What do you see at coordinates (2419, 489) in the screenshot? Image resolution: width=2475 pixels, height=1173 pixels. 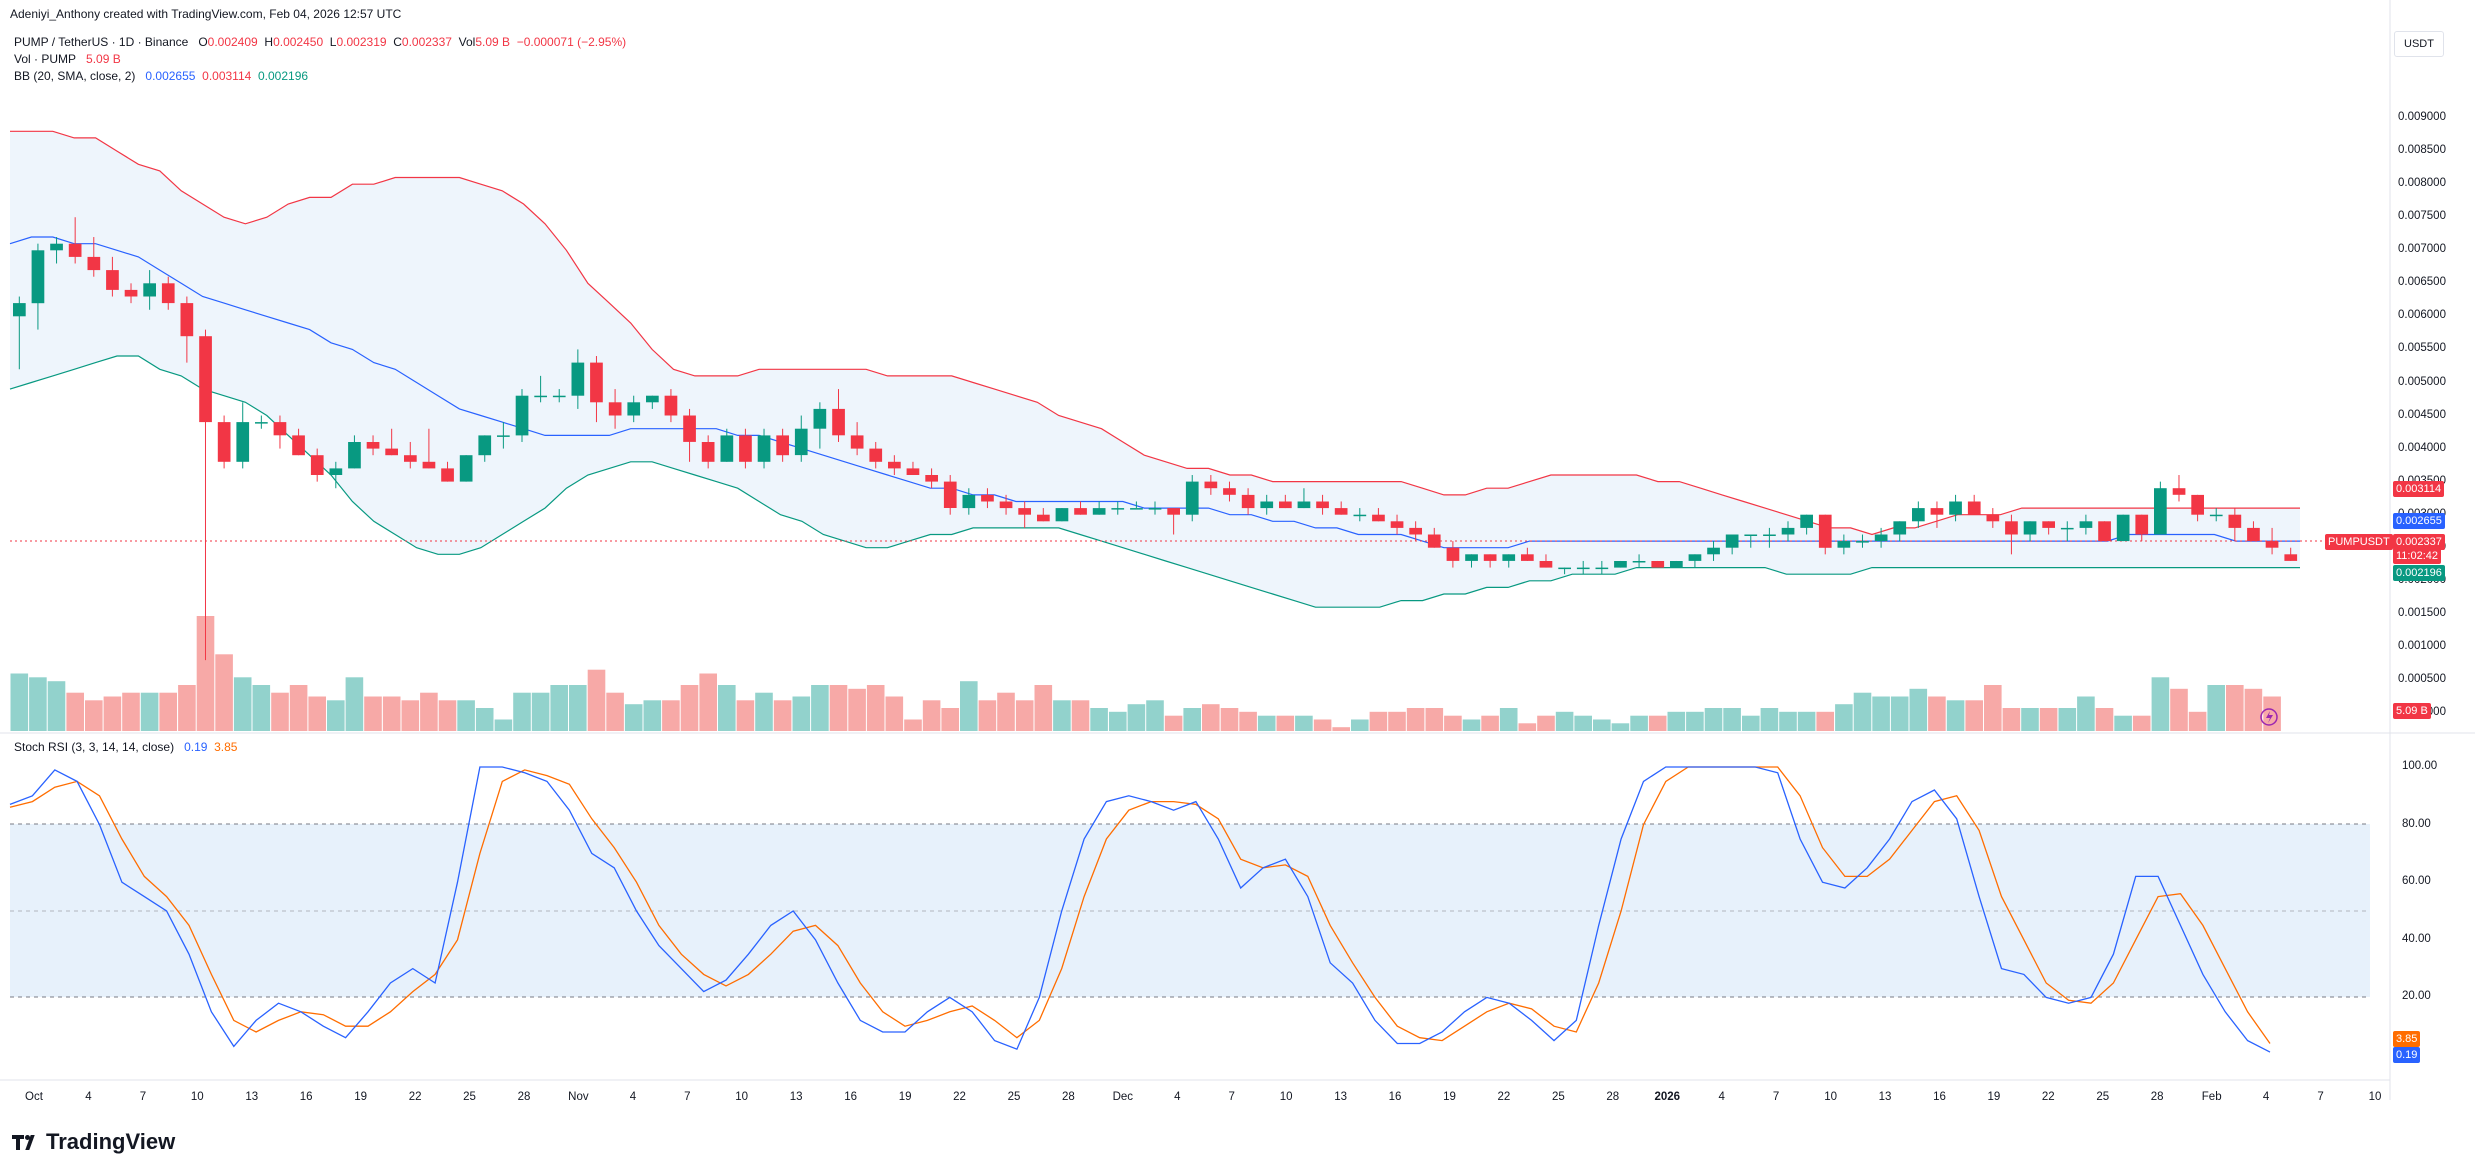 I see `bb-upper-tag: 0.003114` at bounding box center [2419, 489].